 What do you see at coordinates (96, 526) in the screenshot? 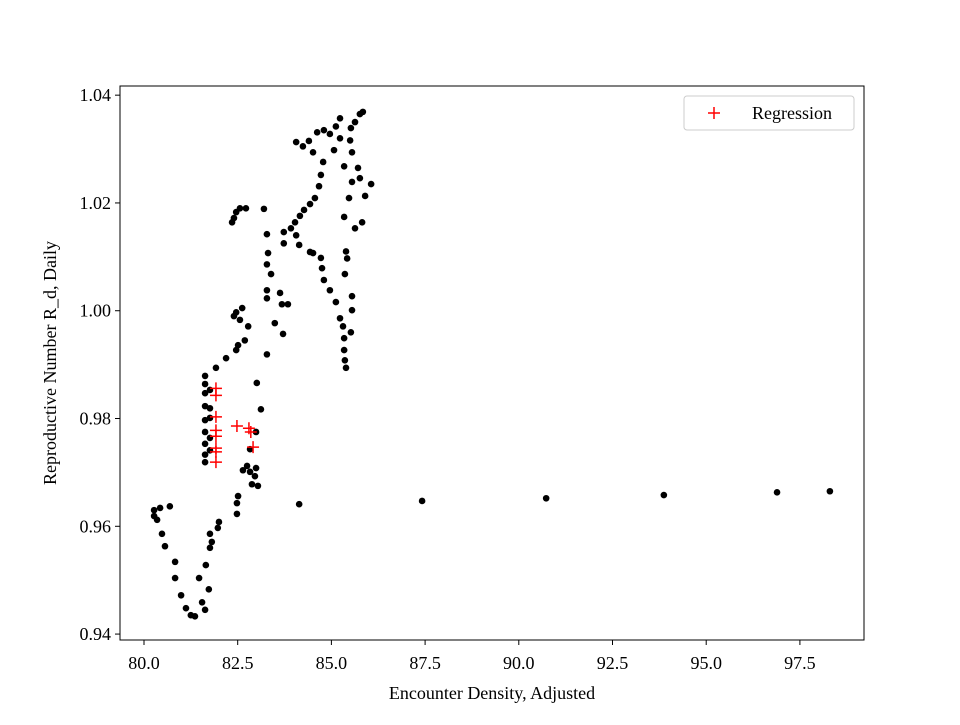
I see `y-tick-label: 0.96` at bounding box center [96, 526].